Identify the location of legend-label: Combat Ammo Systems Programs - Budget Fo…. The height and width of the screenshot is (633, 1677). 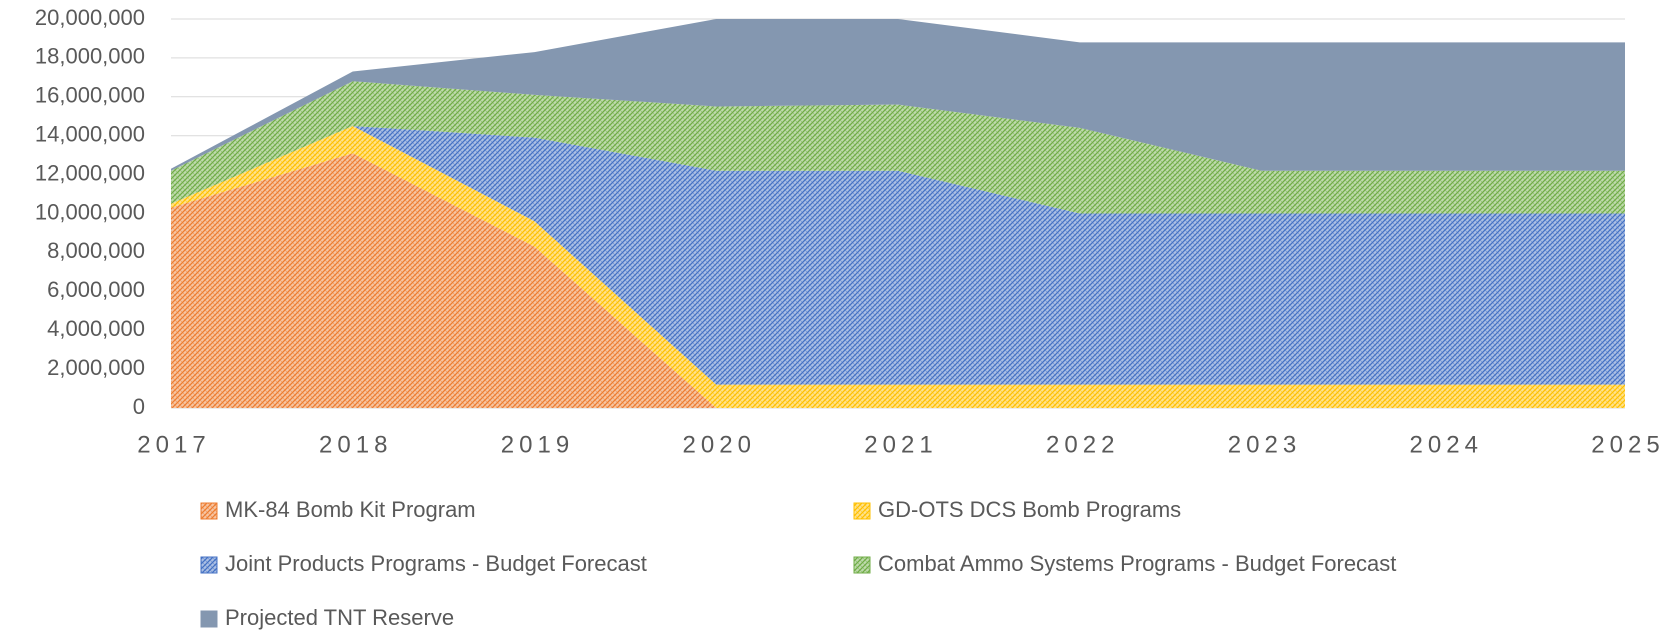
(1137, 563).